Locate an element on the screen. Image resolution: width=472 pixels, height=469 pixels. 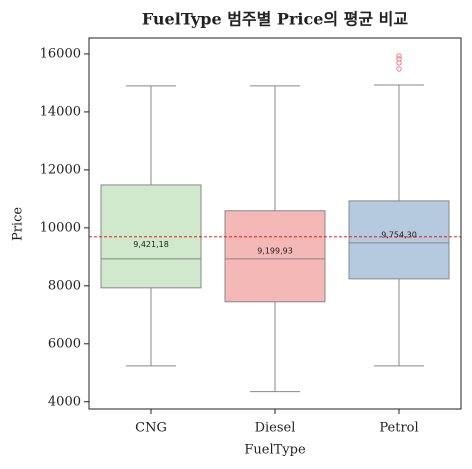
y-tick-label: 12000 is located at coordinates (60, 169).